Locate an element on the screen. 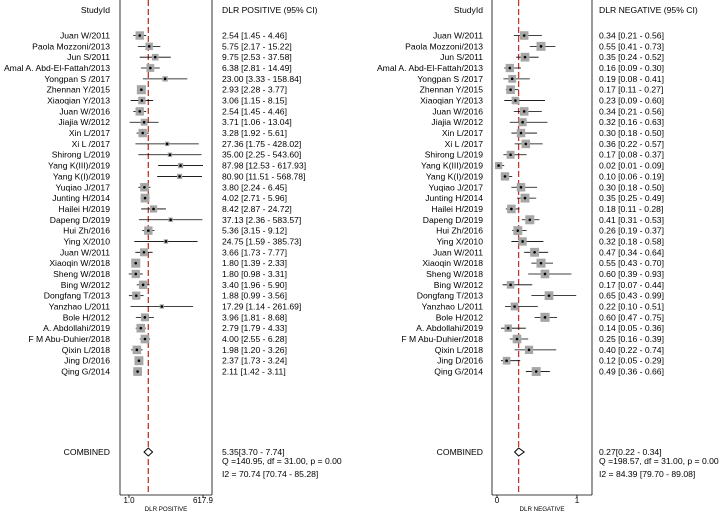 The height and width of the screenshot is (513, 720). pos-heterogeneity-stat: Q =140.95, df = 31.00, p = 0.00 is located at coordinates (282, 461).